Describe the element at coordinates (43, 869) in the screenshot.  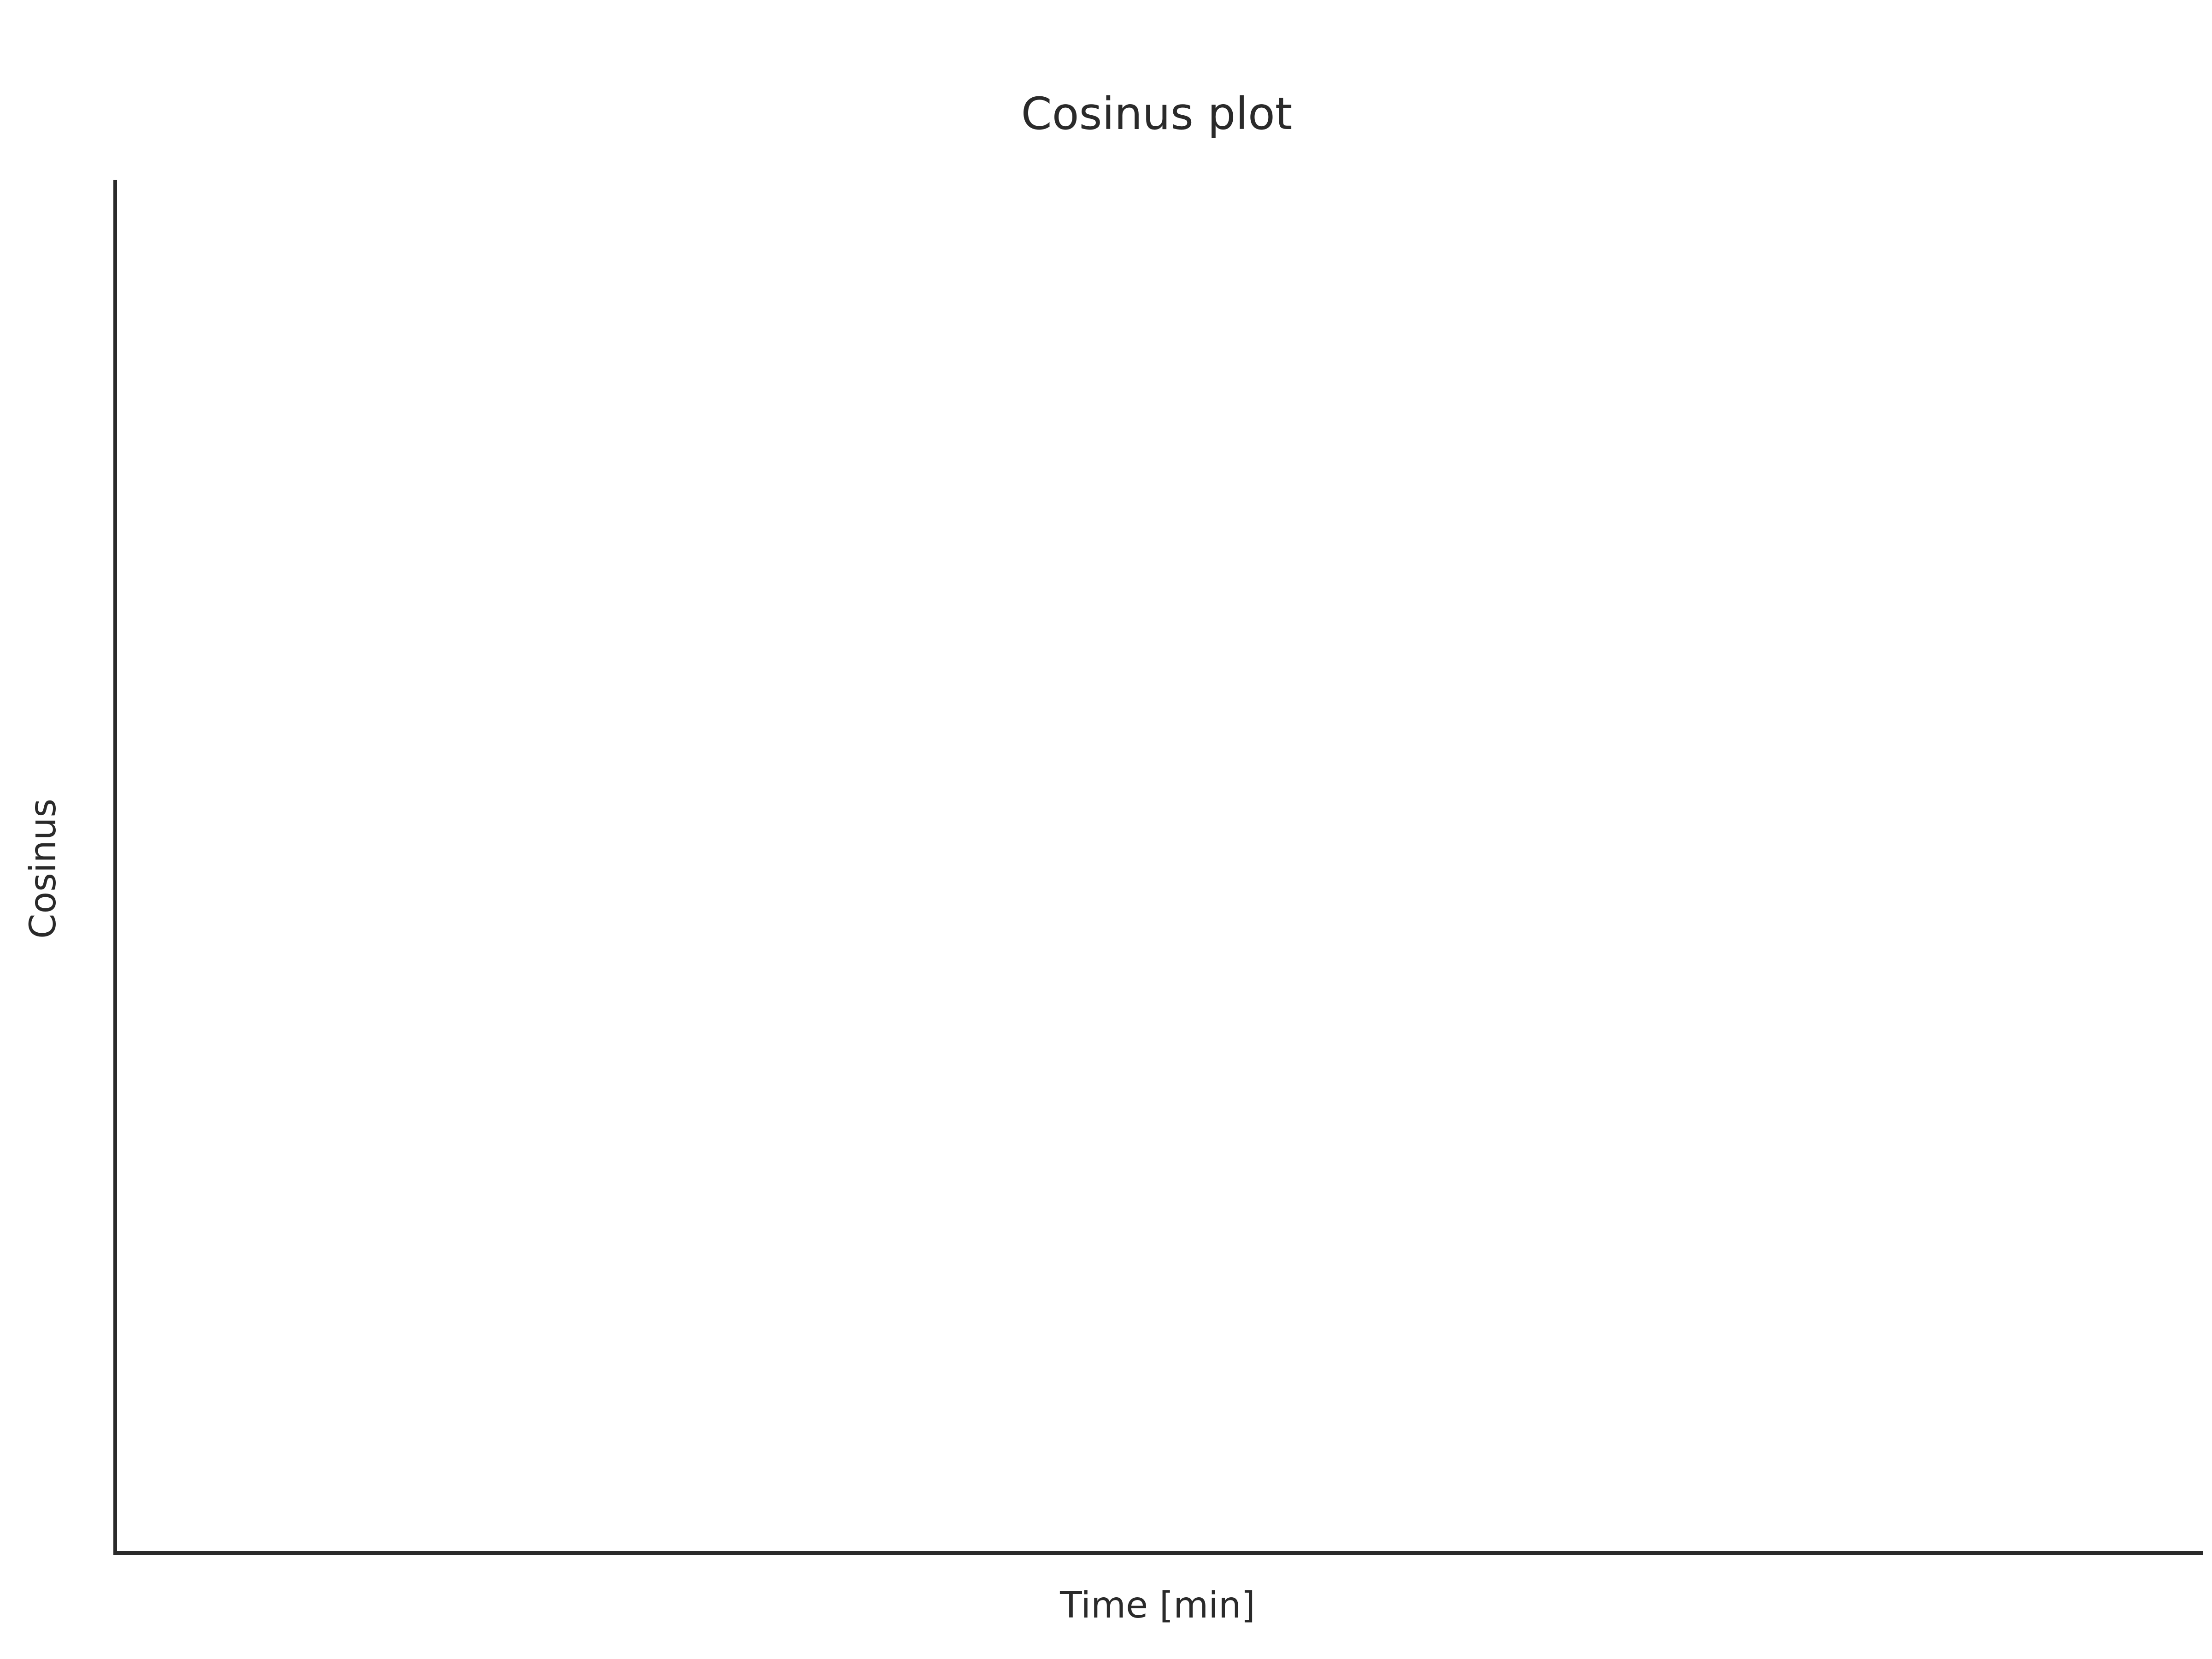
I see `y-axis-label: Cosinus` at that location.